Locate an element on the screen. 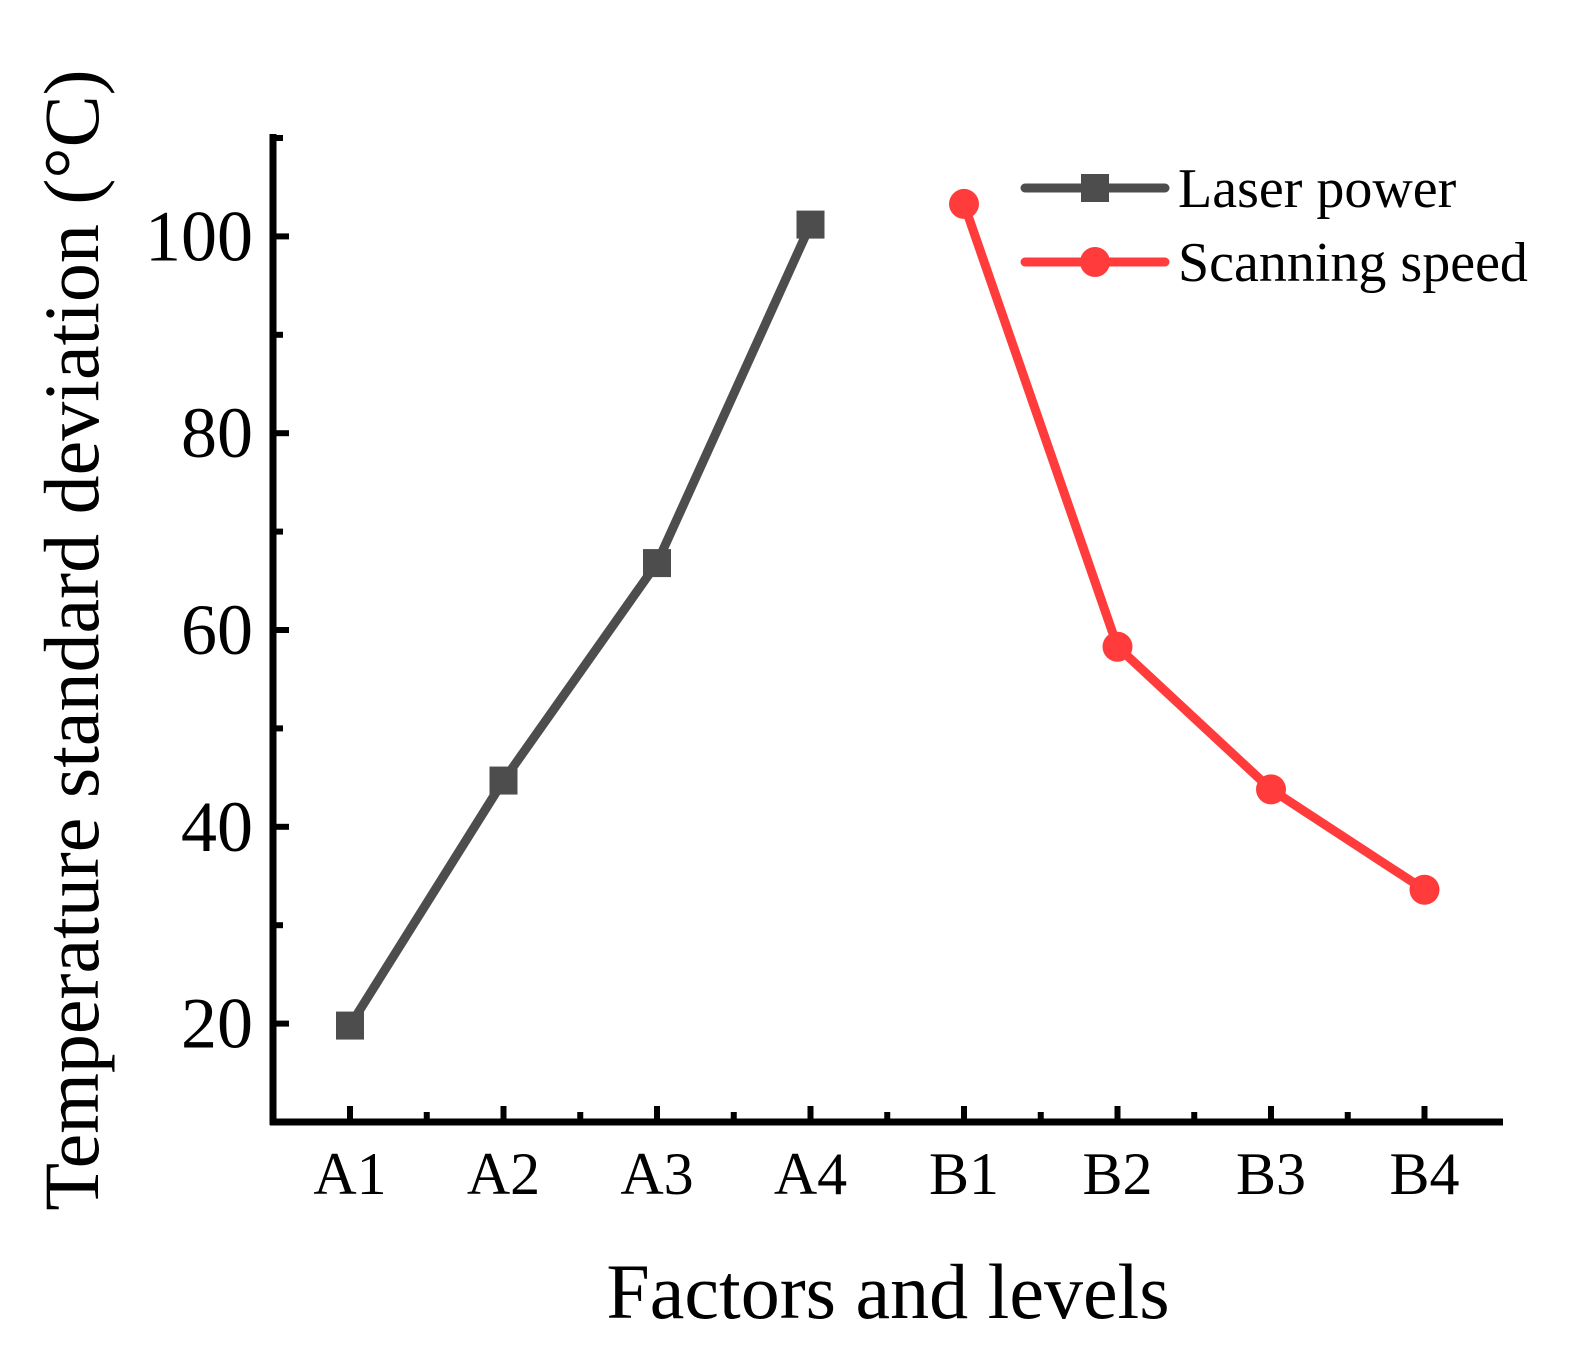  x-tick-label: B3 is located at coordinates (1271, 1174).